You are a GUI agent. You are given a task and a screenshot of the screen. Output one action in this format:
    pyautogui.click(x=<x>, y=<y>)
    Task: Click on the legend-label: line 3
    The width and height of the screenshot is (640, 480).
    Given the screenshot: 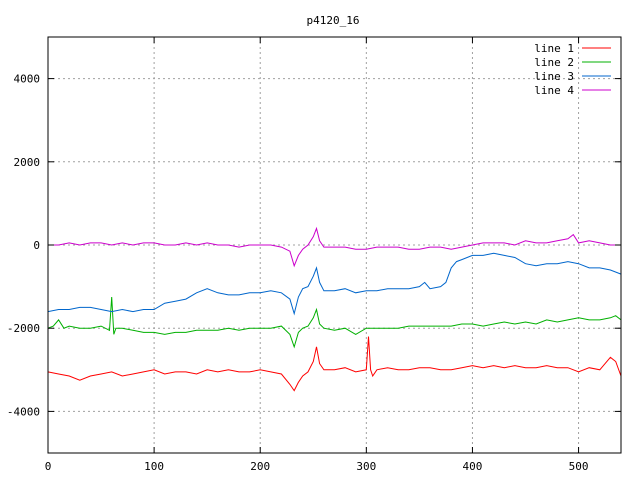 What is the action you would take?
    pyautogui.click(x=554, y=76)
    